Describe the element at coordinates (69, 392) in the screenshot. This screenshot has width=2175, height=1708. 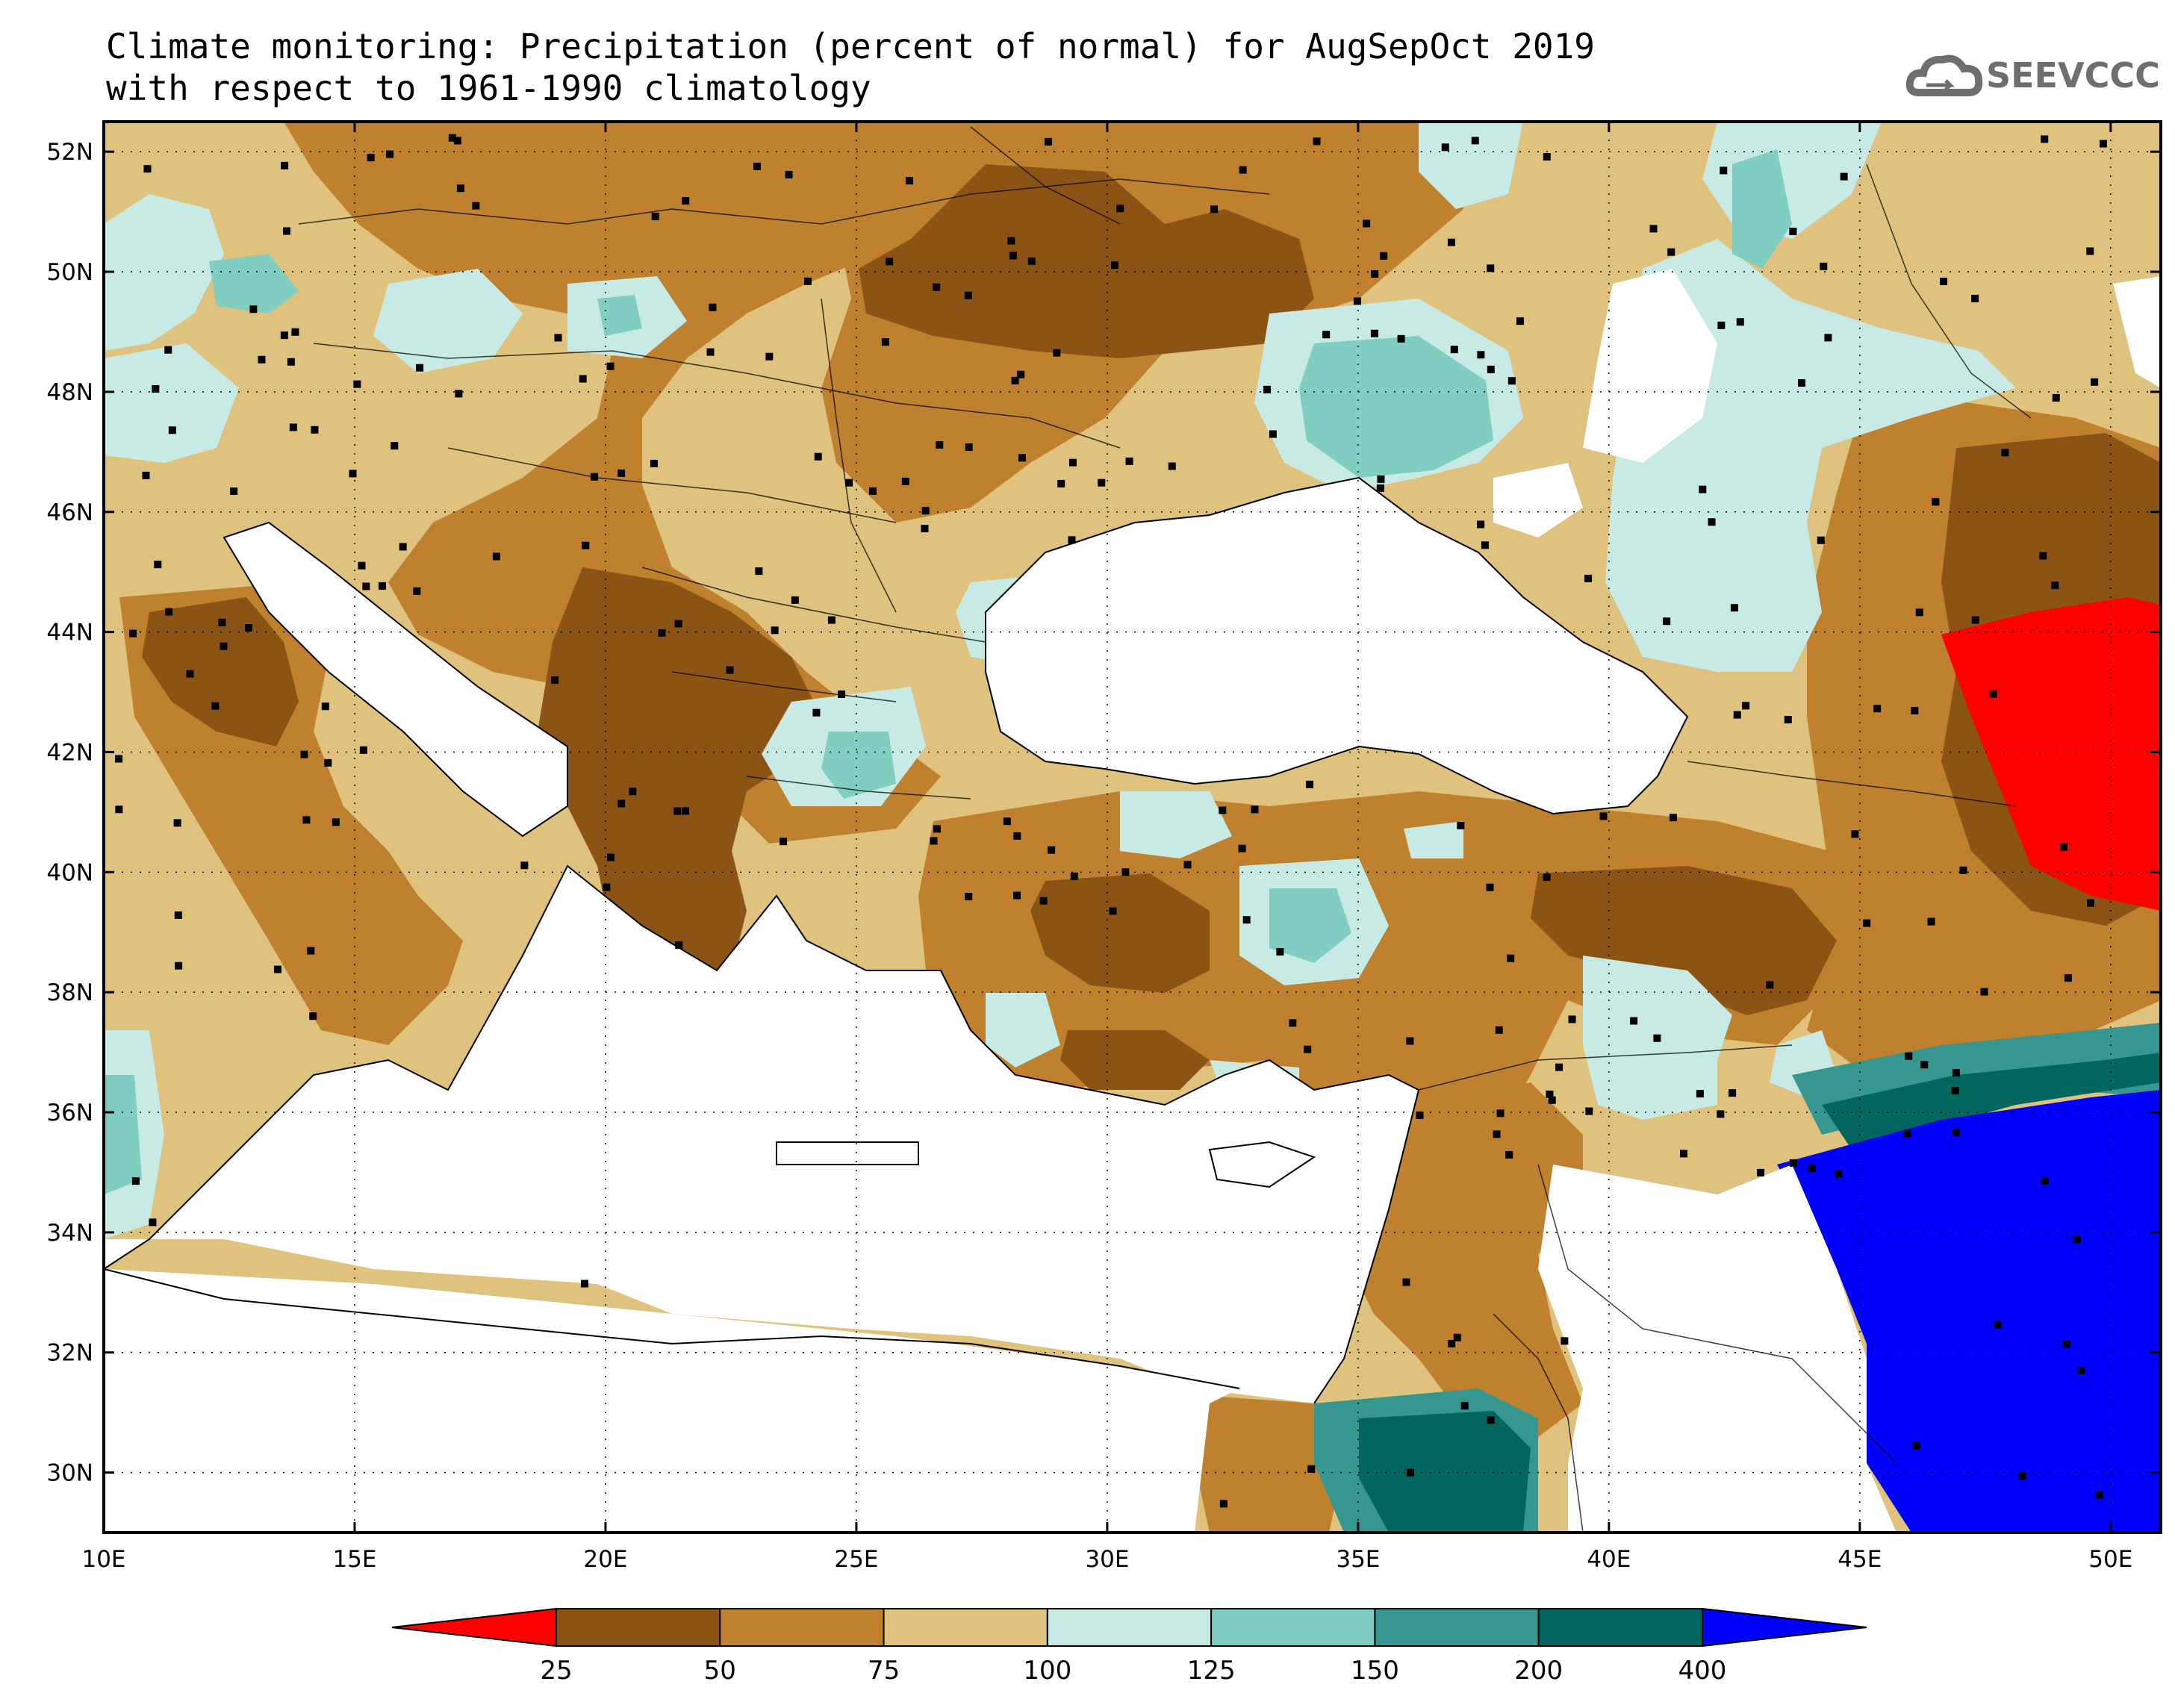
I see `y-tick-label: 48N` at that location.